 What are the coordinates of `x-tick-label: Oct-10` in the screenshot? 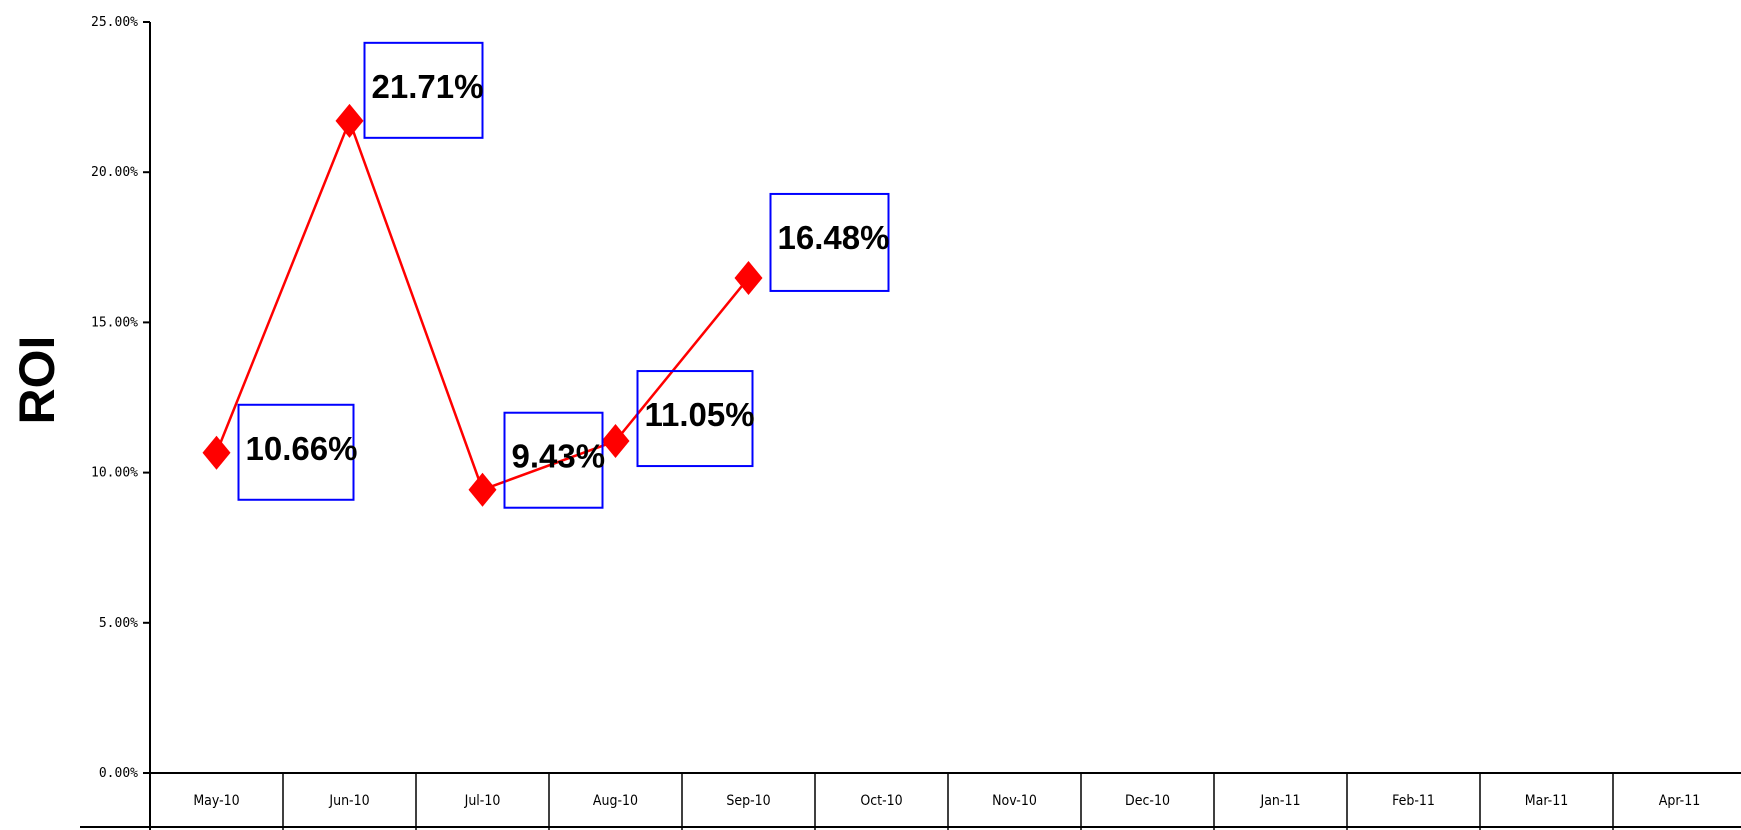 It's located at (881, 801).